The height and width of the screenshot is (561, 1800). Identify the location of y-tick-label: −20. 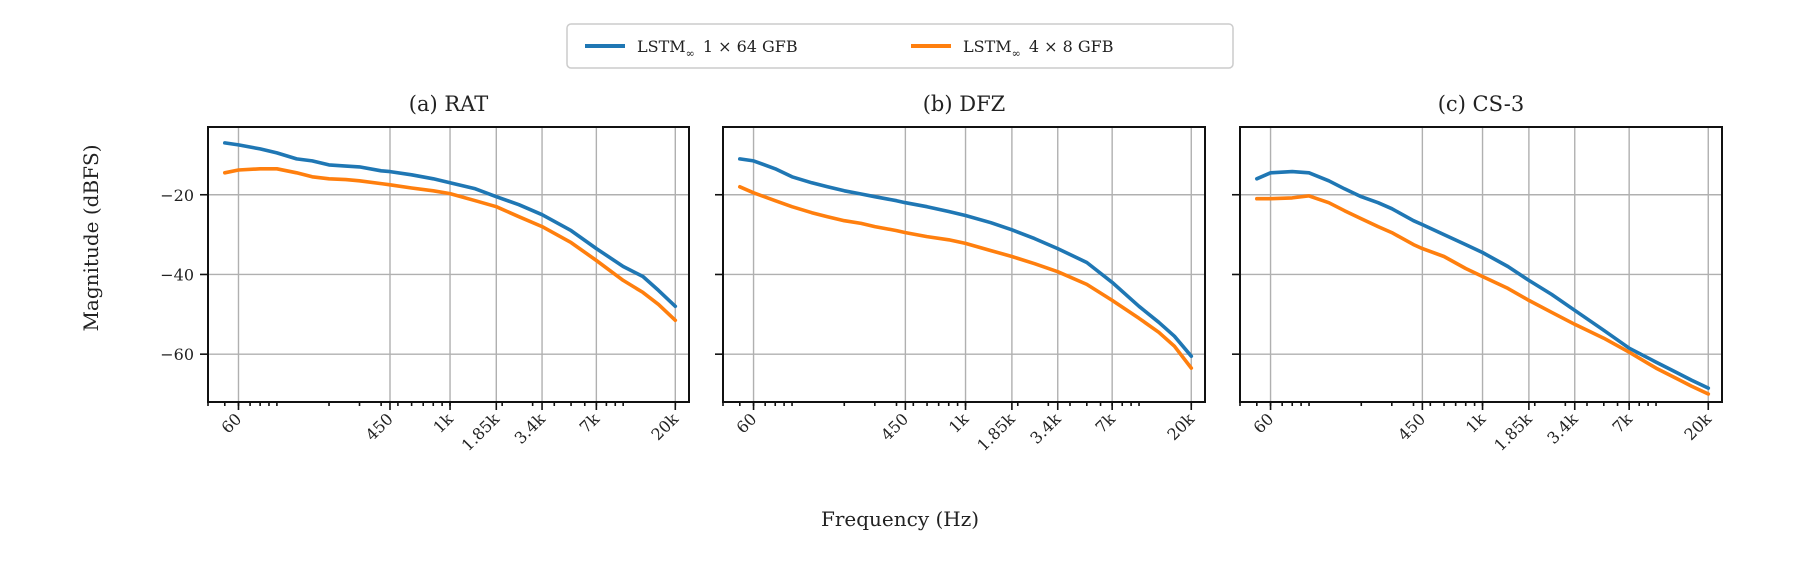
(177, 195).